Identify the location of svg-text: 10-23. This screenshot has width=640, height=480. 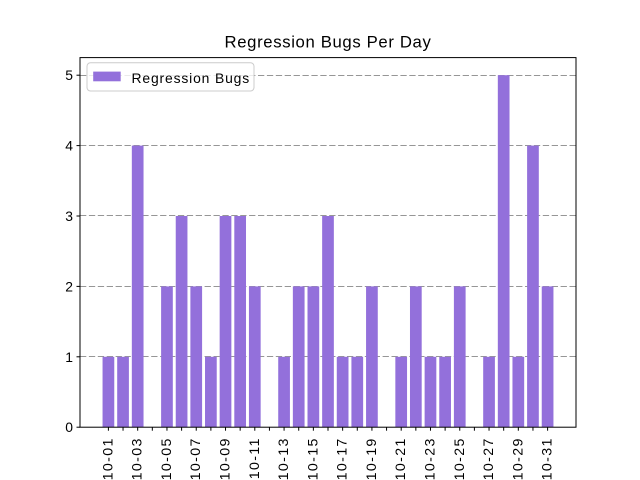
(430, 458).